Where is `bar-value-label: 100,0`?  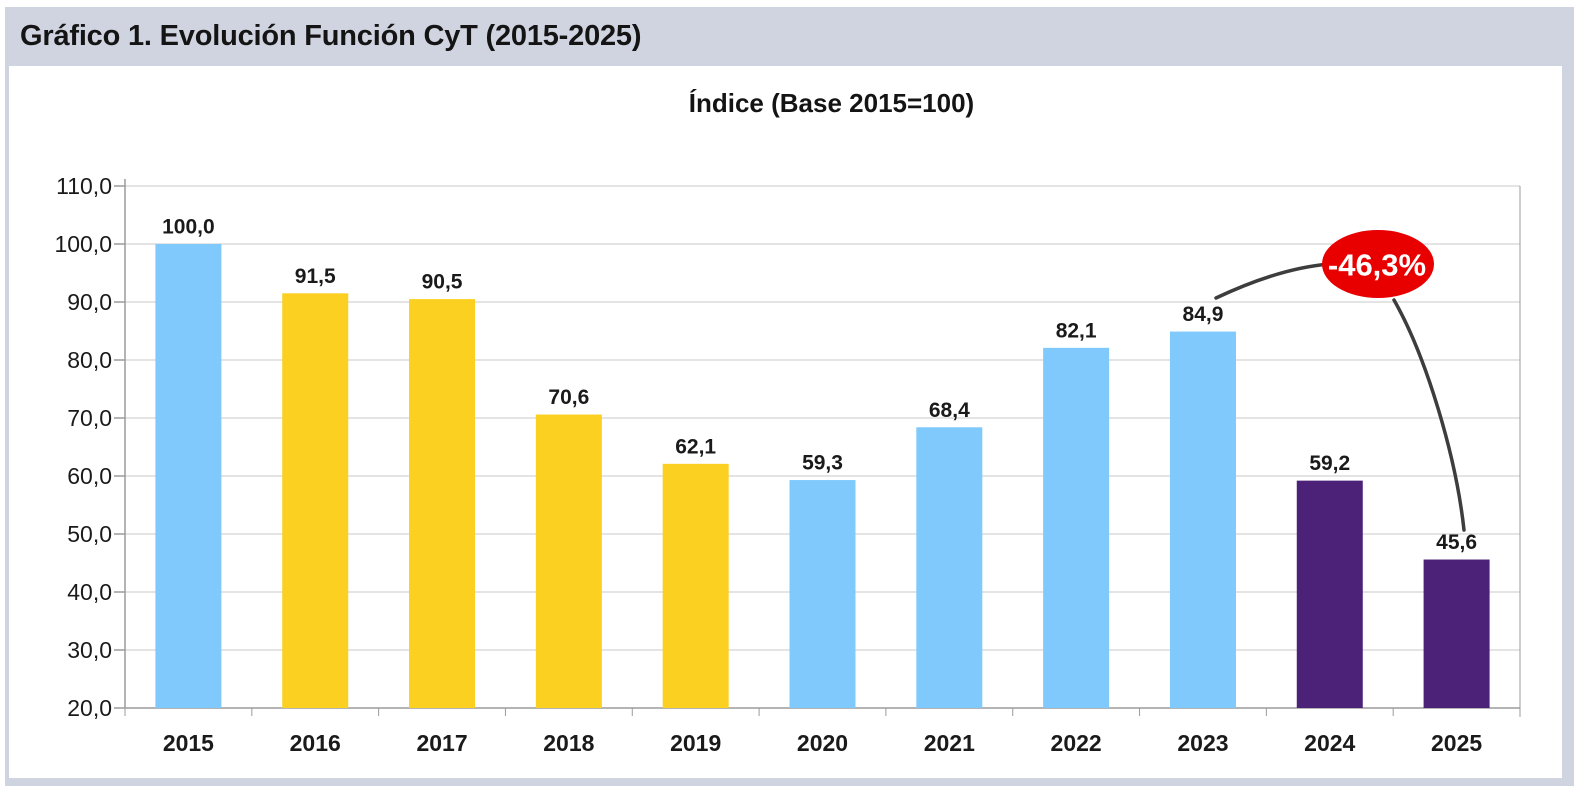
bar-value-label: 100,0 is located at coordinates (188, 227).